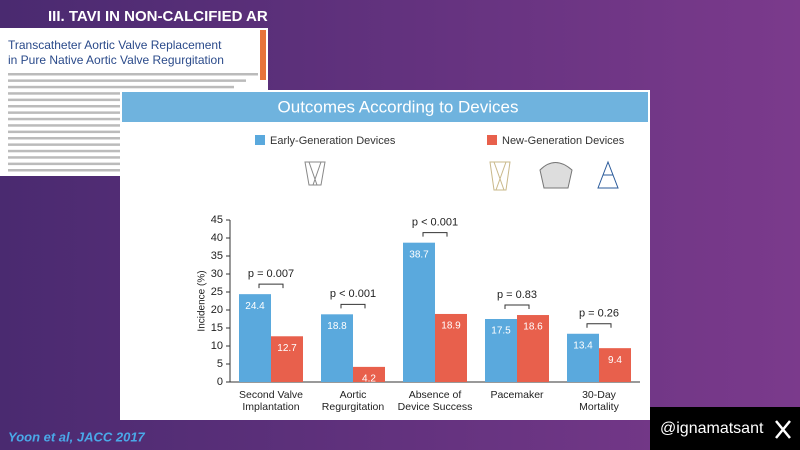 The height and width of the screenshot is (450, 800). What do you see at coordinates (712, 428) in the screenshot?
I see `handle: @ignamatsant` at bounding box center [712, 428].